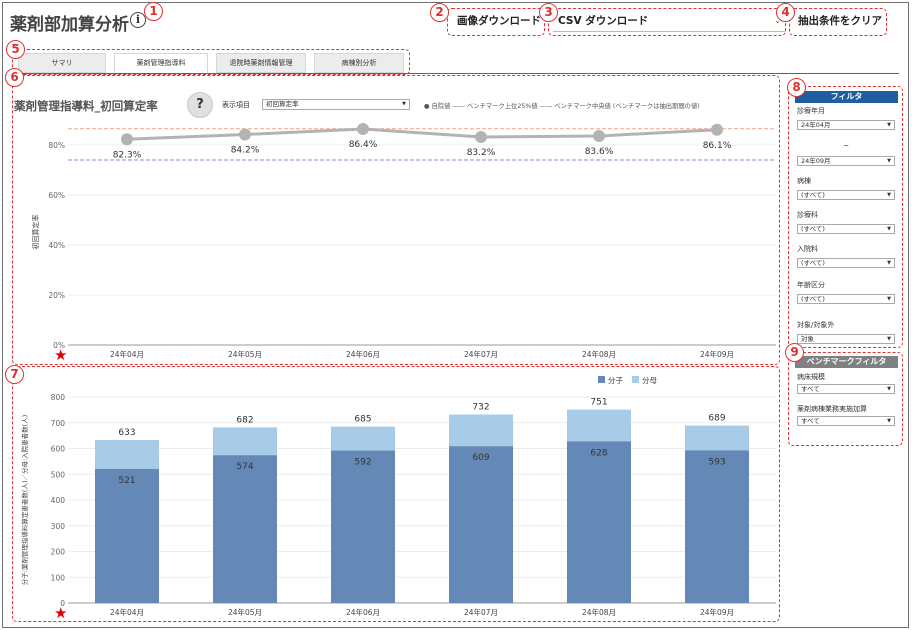  I want to click on tab-discharge-info: 退院時薬剤情報管理, so click(261, 63).